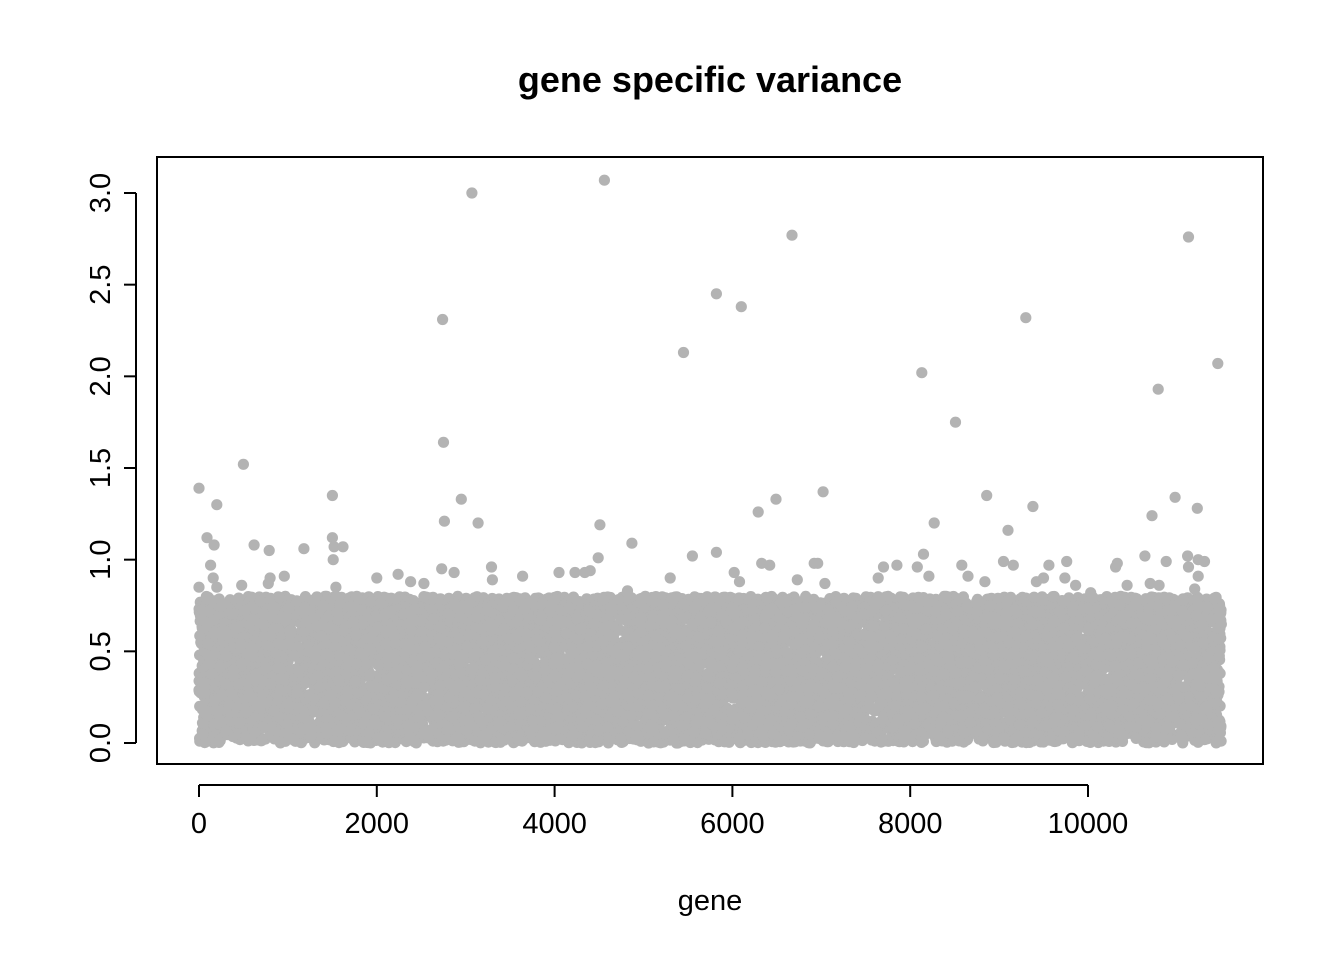  Describe the element at coordinates (710, 79) in the screenshot. I see `chart-title: gene specific variance` at that location.